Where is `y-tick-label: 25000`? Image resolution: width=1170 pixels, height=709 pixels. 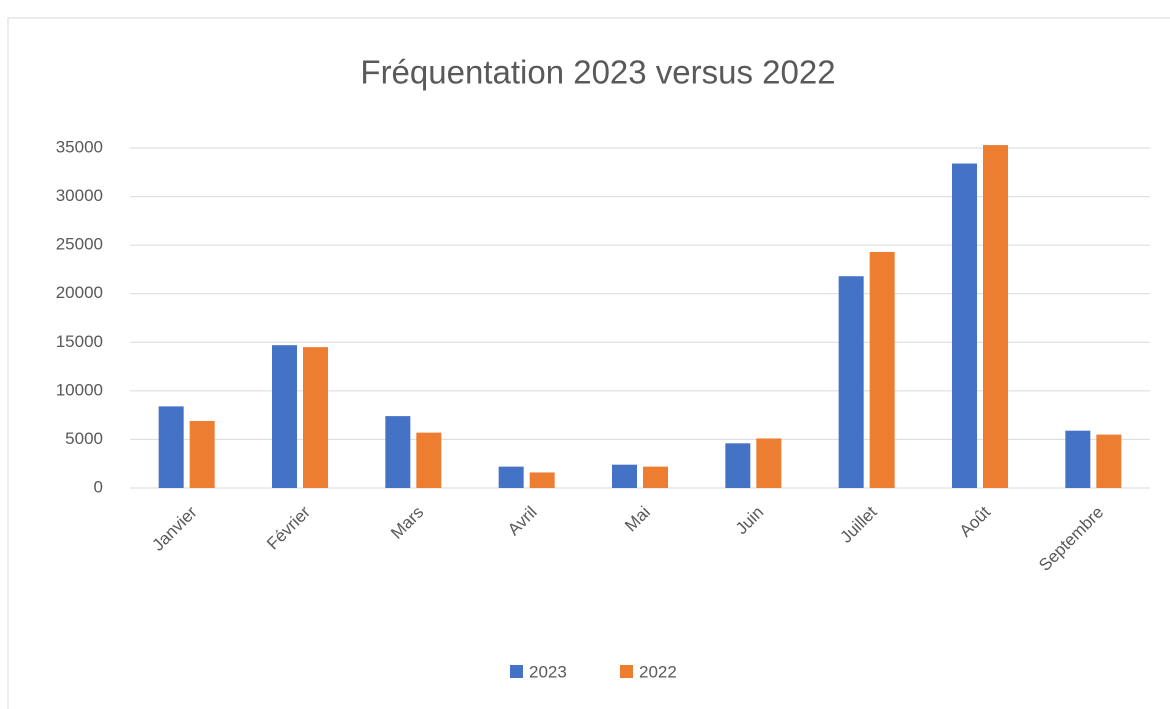
y-tick-label: 25000 is located at coordinates (79, 244).